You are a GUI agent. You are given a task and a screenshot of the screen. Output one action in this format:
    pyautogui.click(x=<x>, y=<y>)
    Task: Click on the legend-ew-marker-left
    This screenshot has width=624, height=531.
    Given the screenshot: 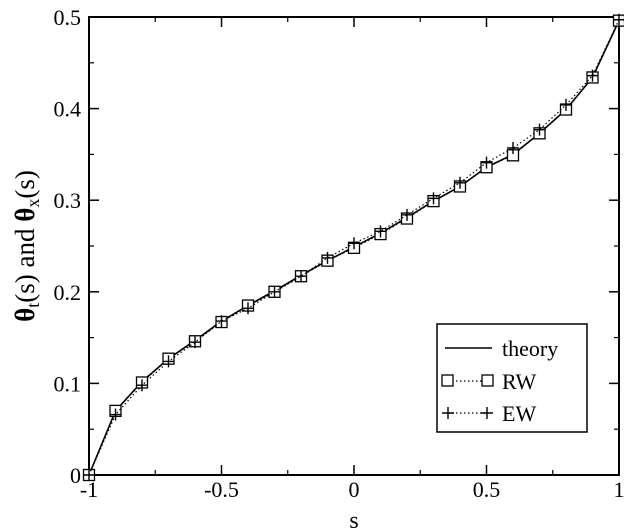 What is the action you would take?
    pyautogui.click(x=448, y=413)
    